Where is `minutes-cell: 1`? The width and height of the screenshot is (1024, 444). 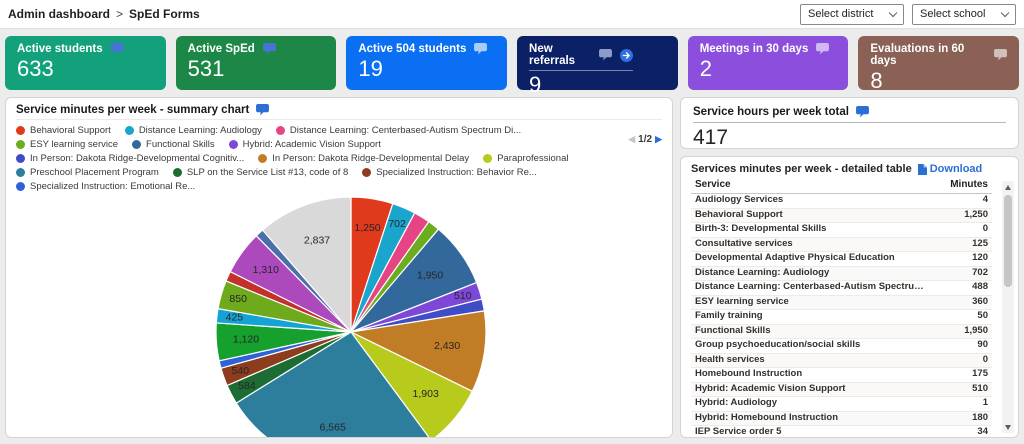 minutes-cell: 1 is located at coordinates (963, 404).